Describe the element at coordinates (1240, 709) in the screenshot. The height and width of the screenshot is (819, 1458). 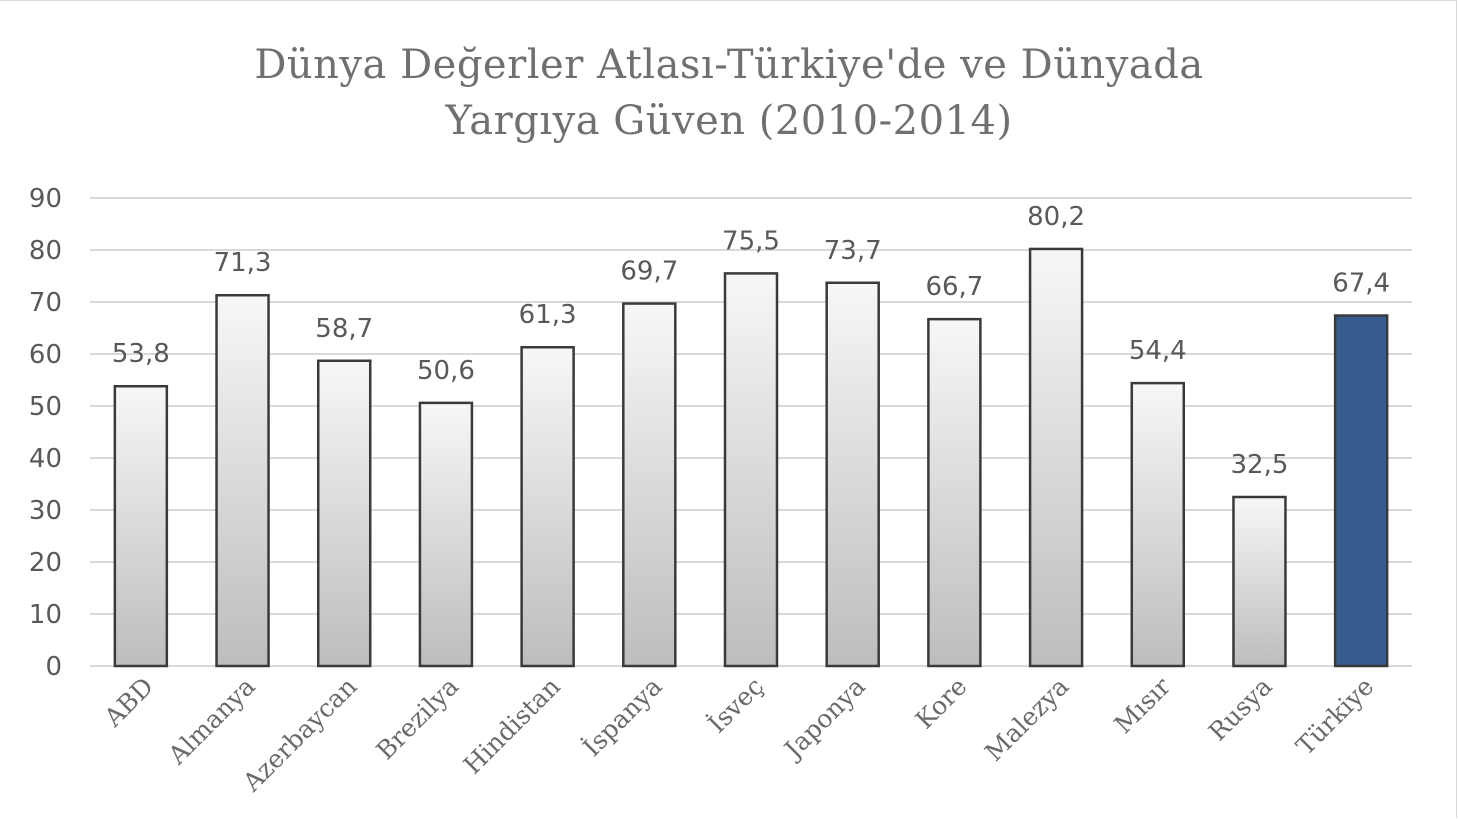
I see `x-tick-label-11: Rusya` at that location.